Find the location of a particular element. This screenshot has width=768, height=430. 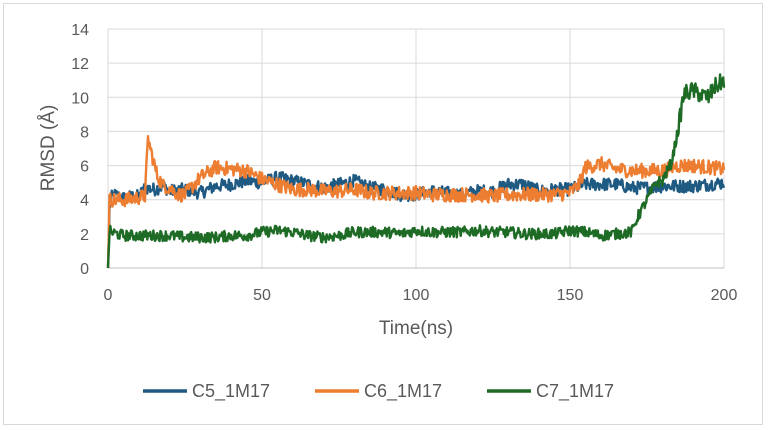

legend-label: C6_1M17 is located at coordinates (403, 391).